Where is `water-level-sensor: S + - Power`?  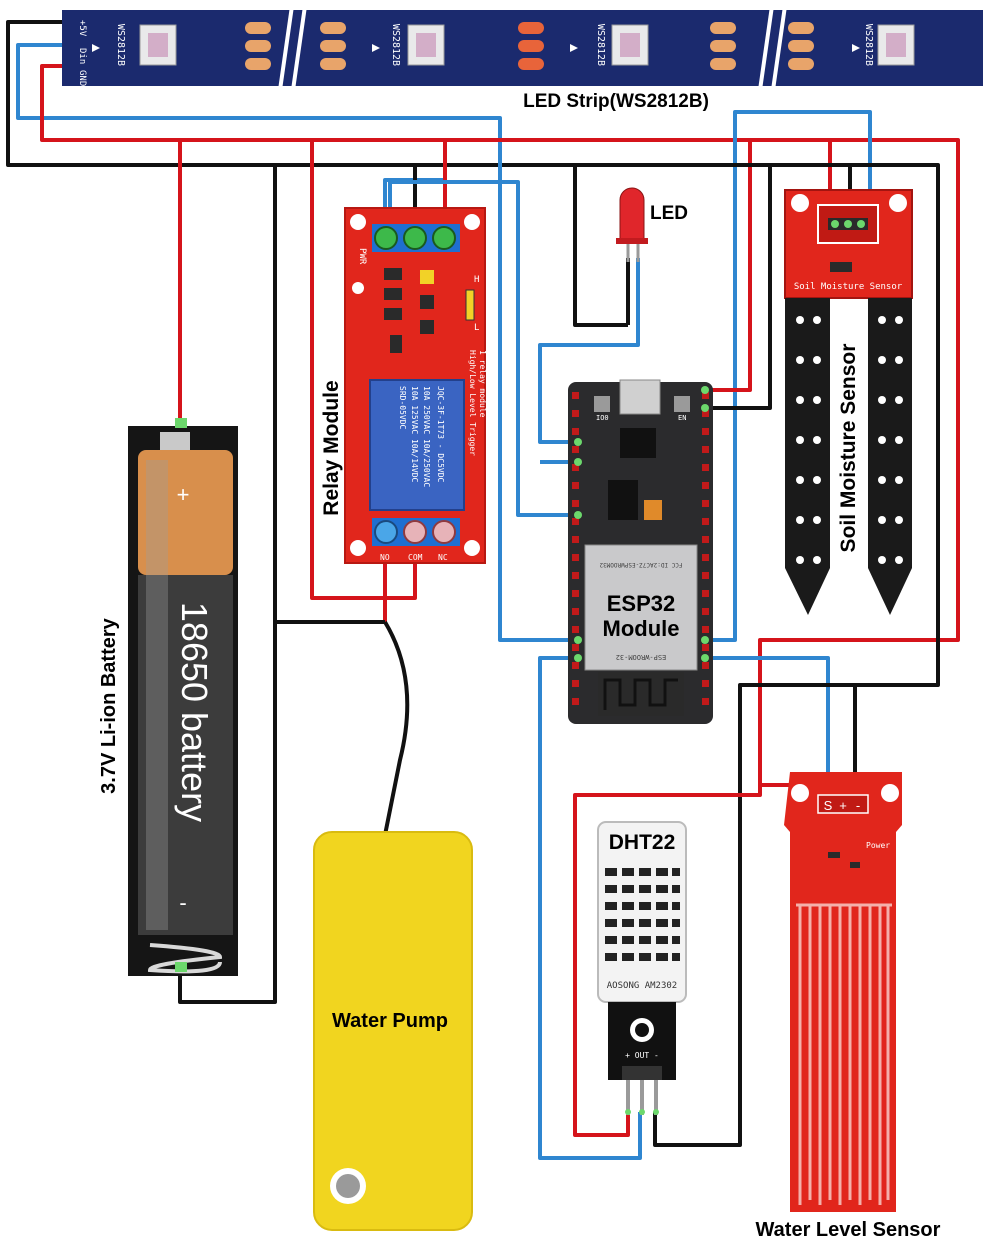 water-level-sensor: S + - Power is located at coordinates (843, 992).